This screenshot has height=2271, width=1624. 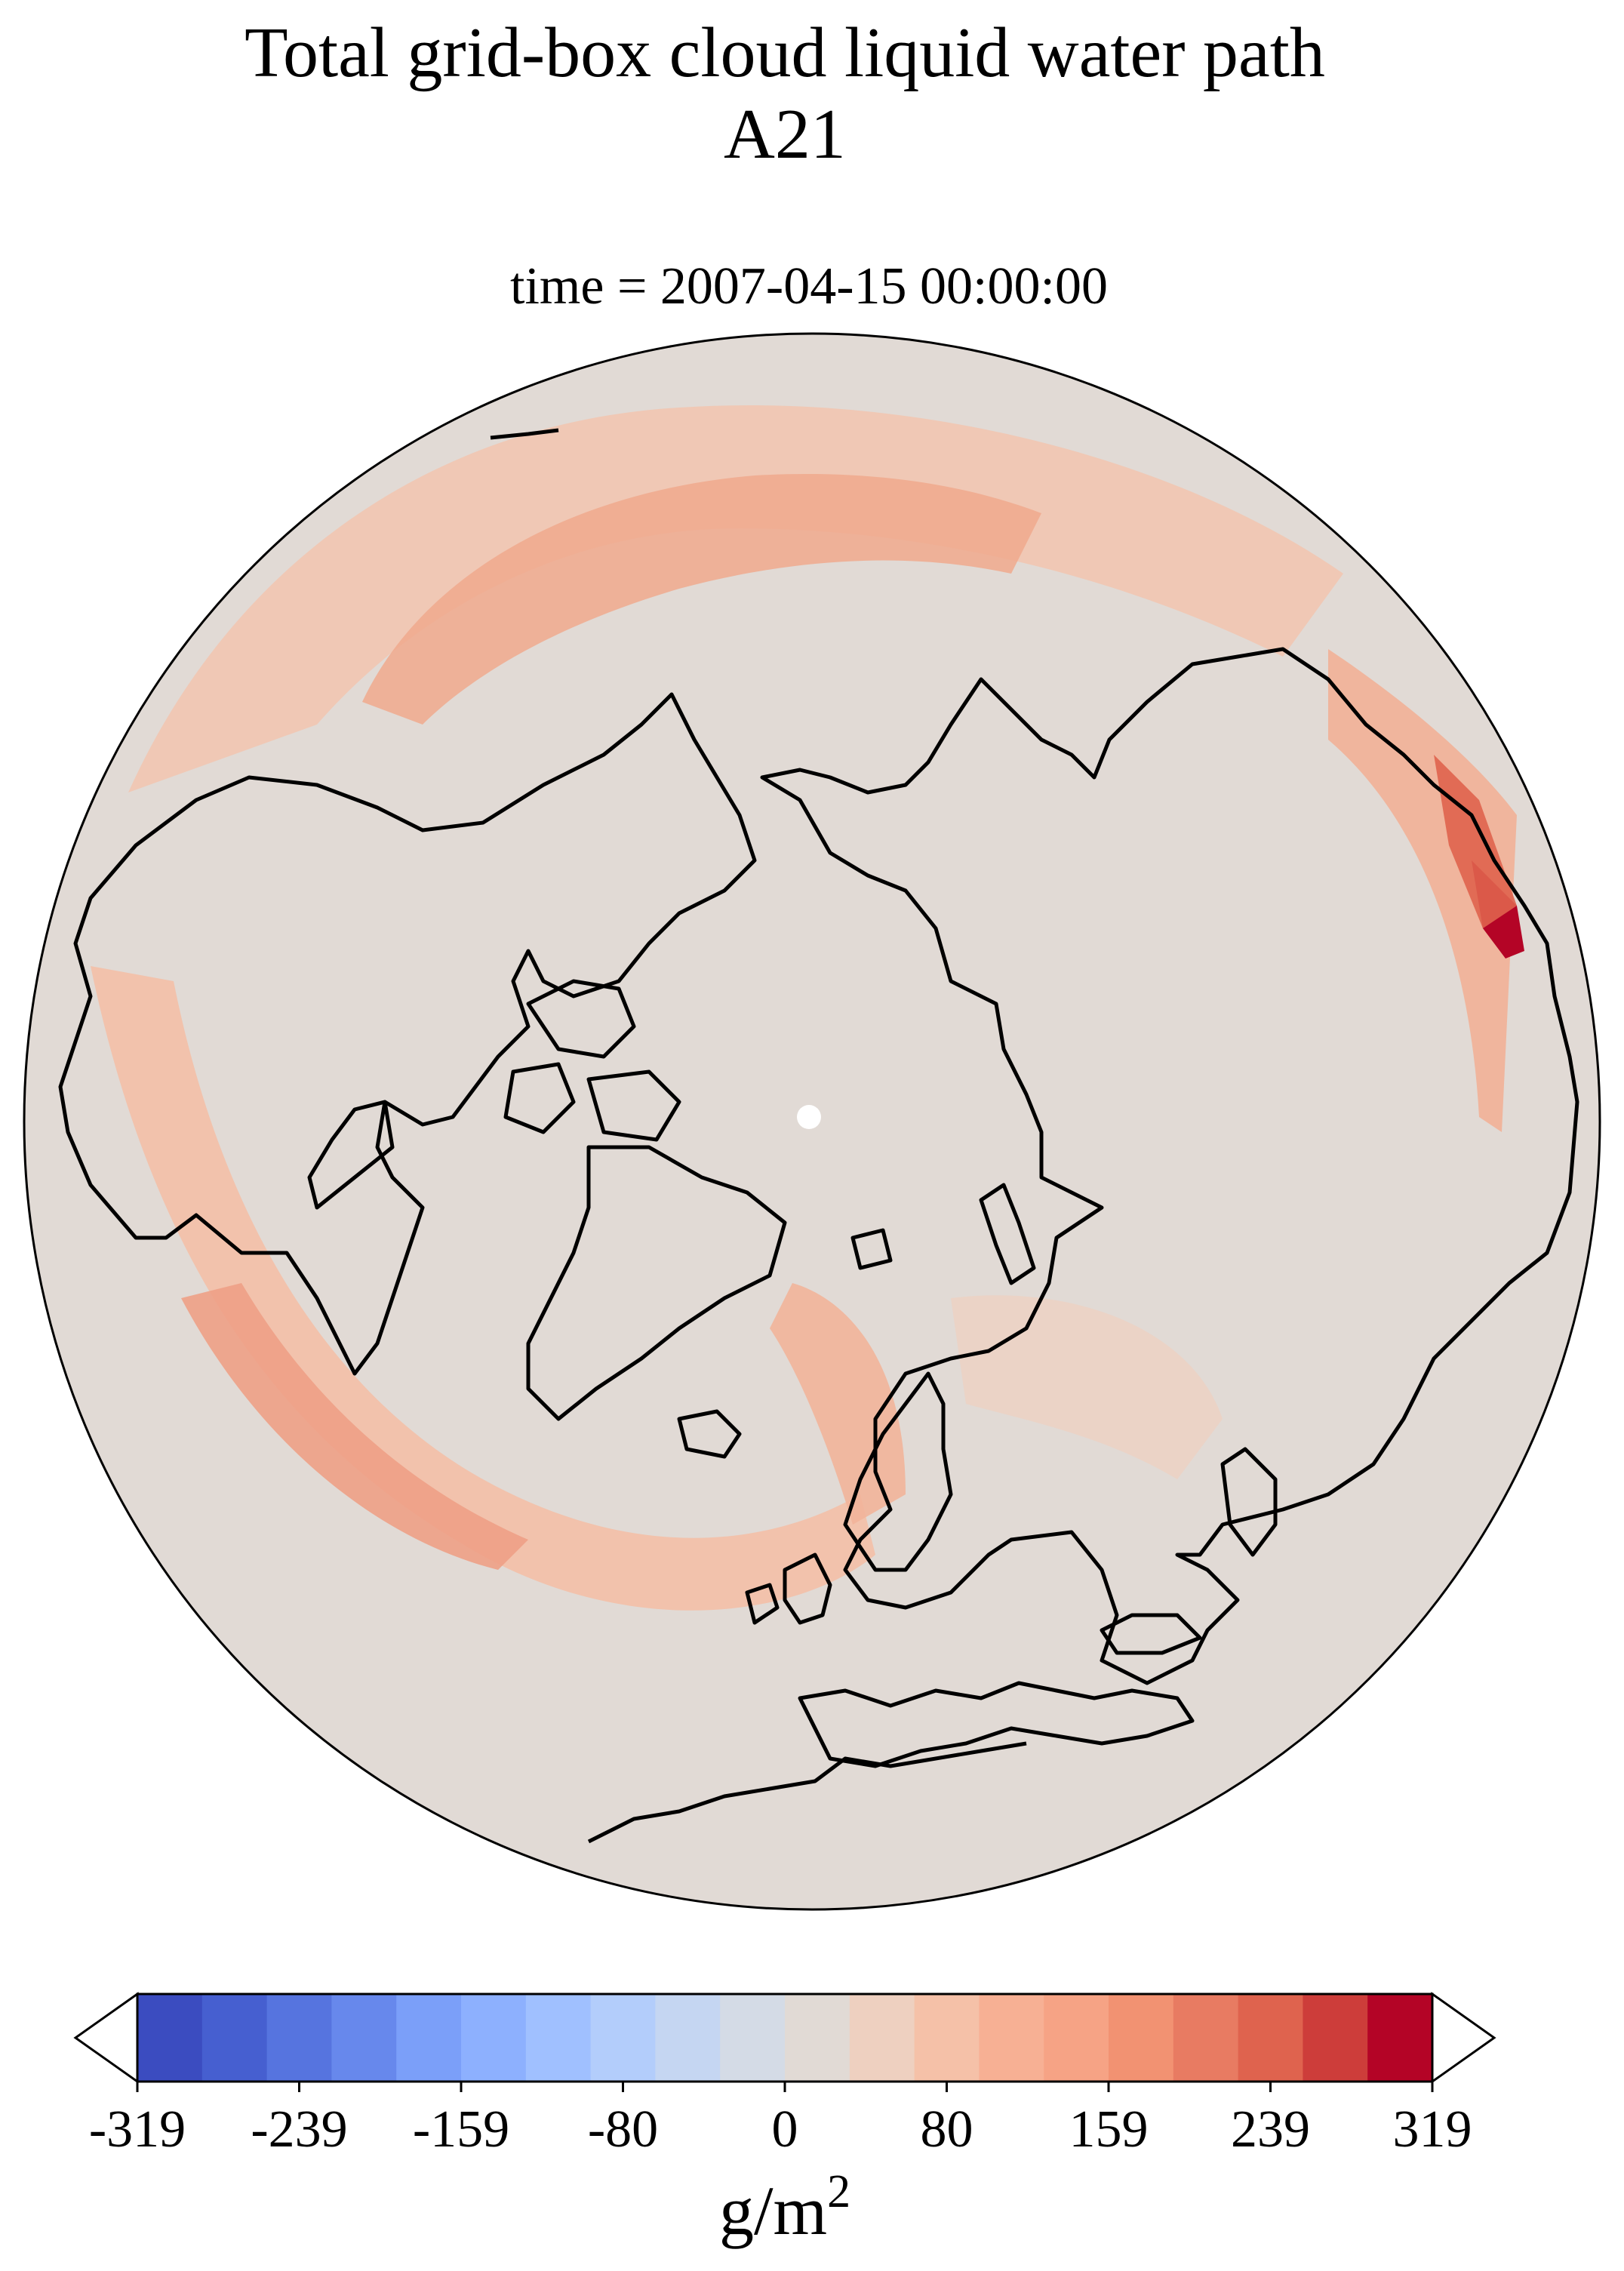 I want to click on iceland, so click(x=709, y=1434).